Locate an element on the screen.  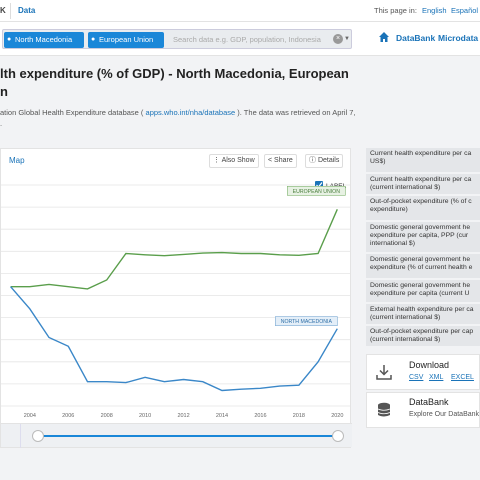
x-tick-label: 2006 is located at coordinates (68, 416).